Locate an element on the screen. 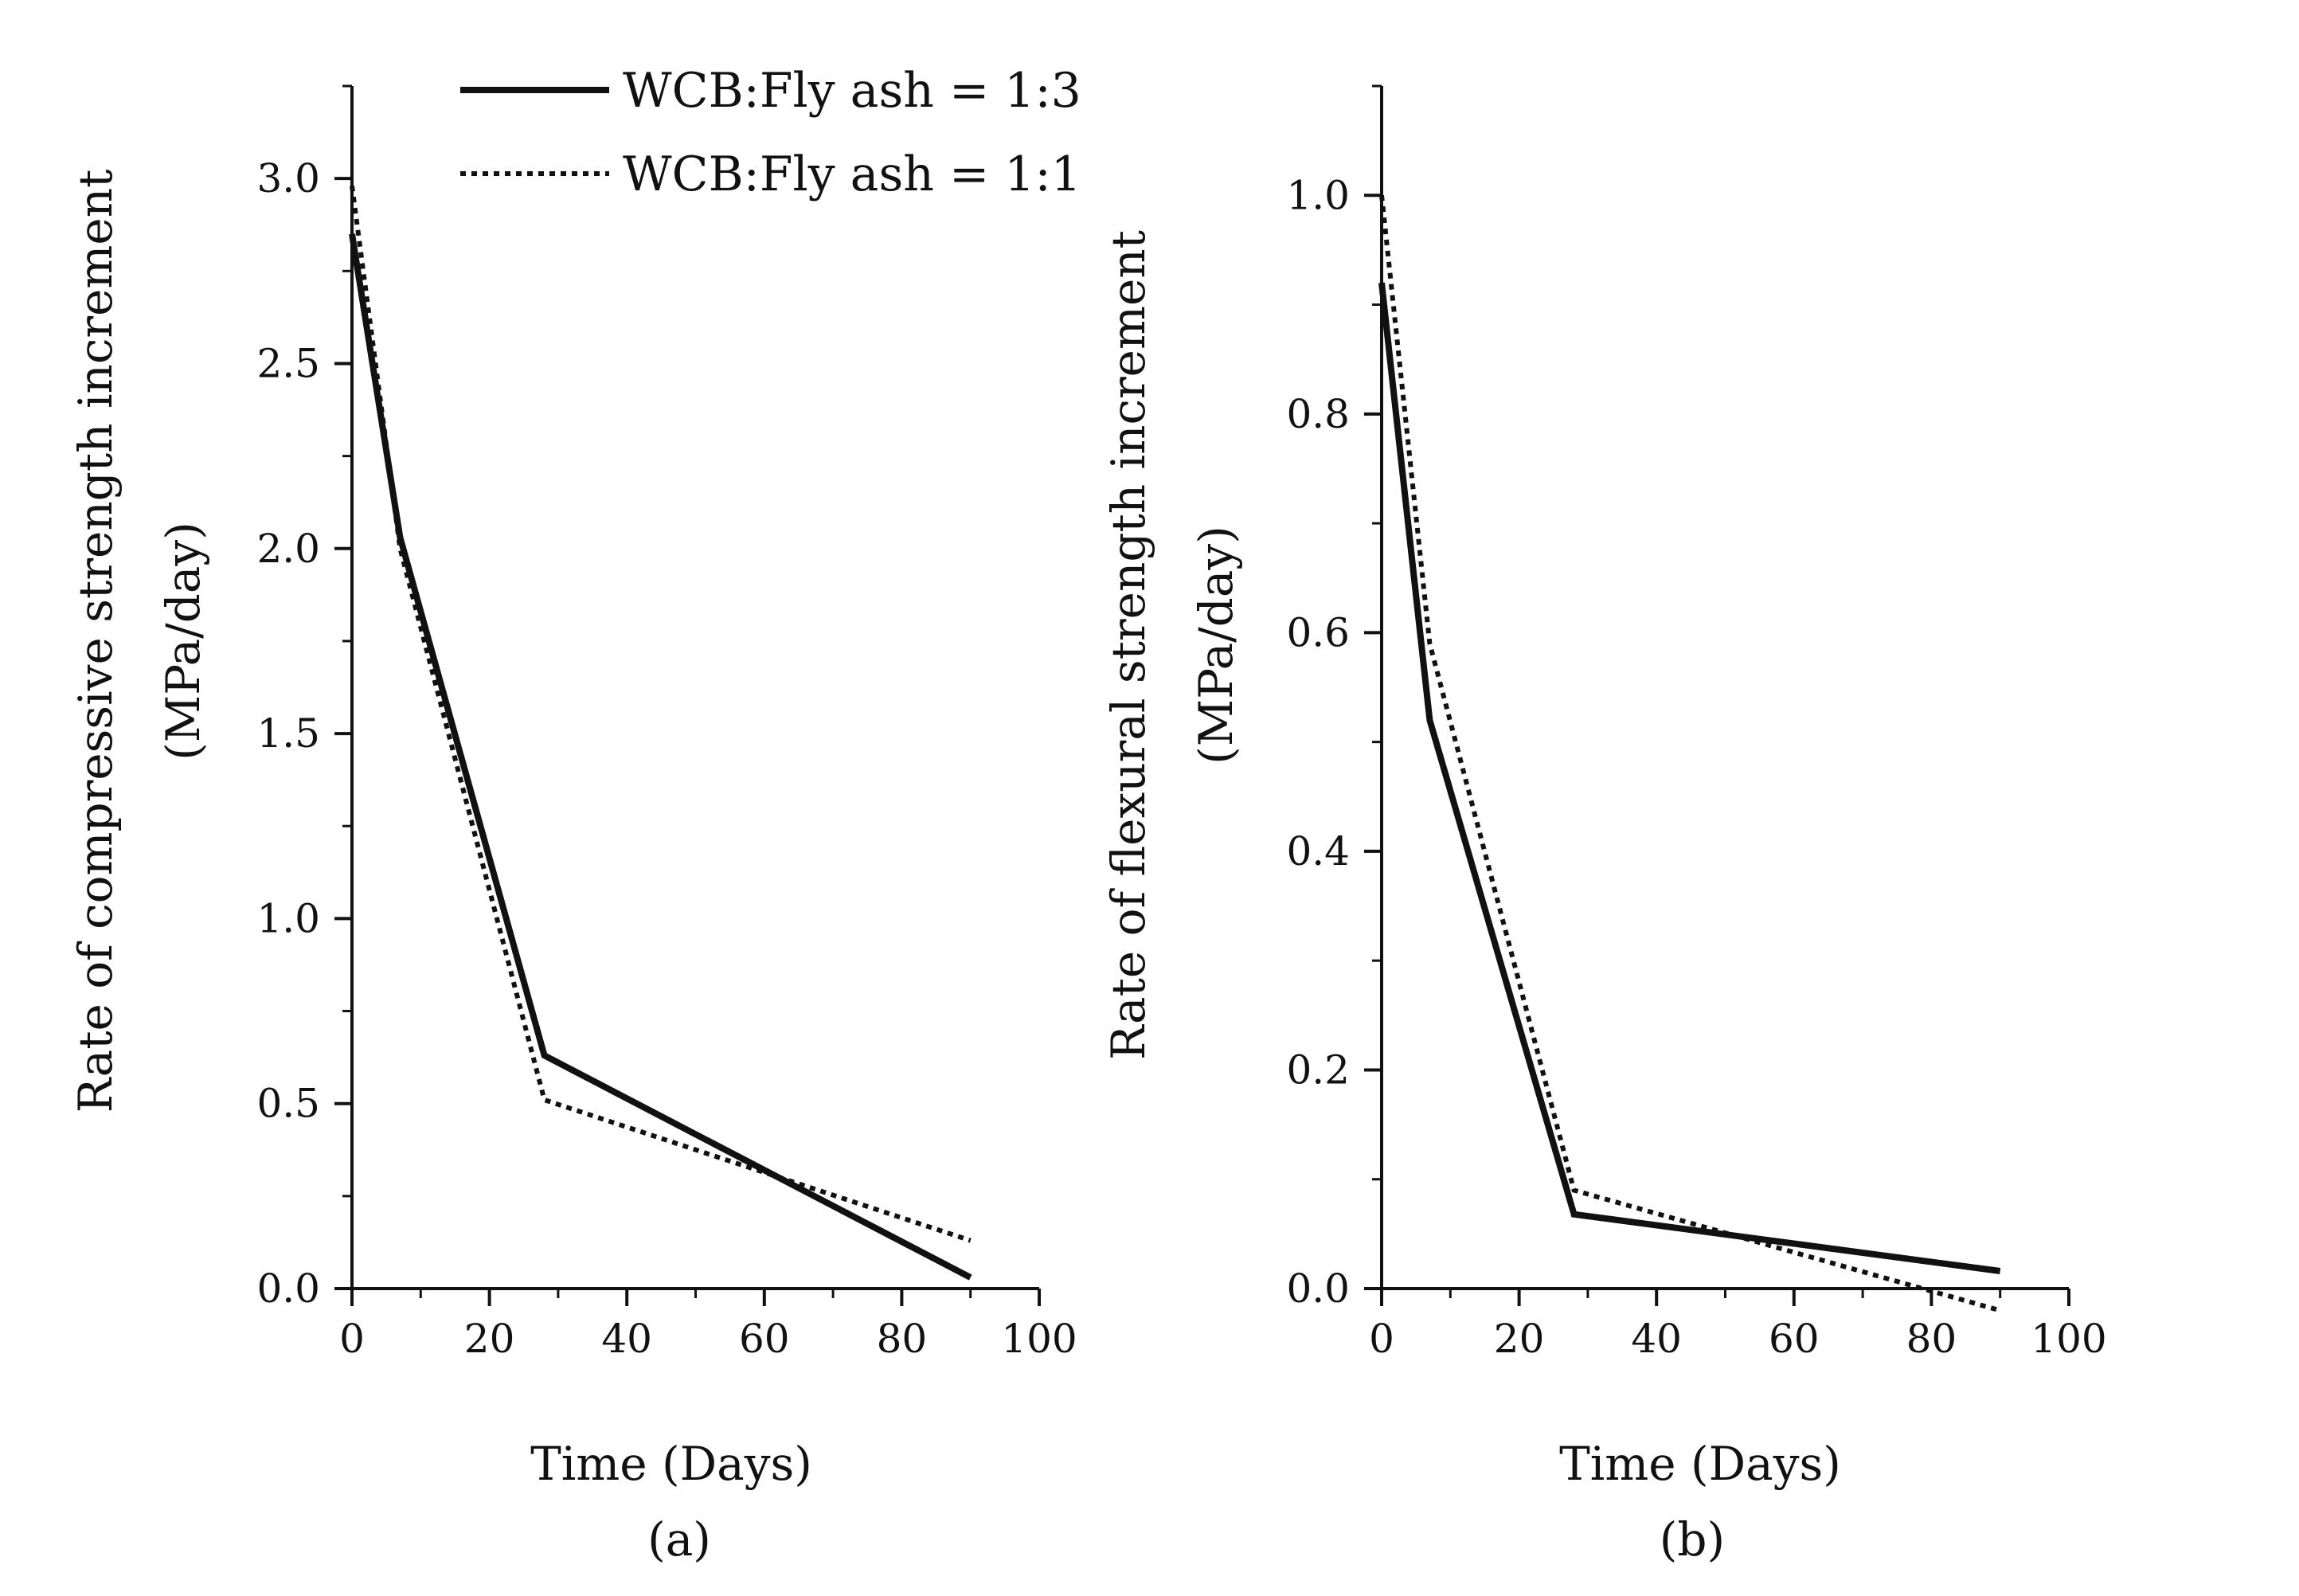 Image resolution: width=2299 pixels, height=1596 pixels. x-tick-label-a: 100 is located at coordinates (1039, 1339).